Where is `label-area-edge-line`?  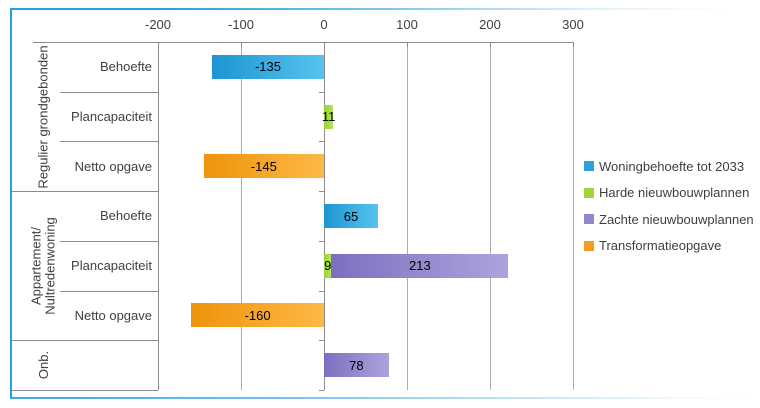 label-area-edge-line is located at coordinates (158, 216).